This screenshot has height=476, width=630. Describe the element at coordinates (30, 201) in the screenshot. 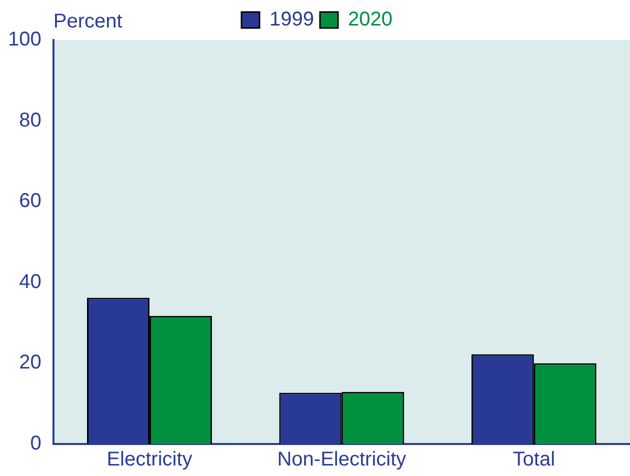

I see `y-tick-label: 60` at that location.